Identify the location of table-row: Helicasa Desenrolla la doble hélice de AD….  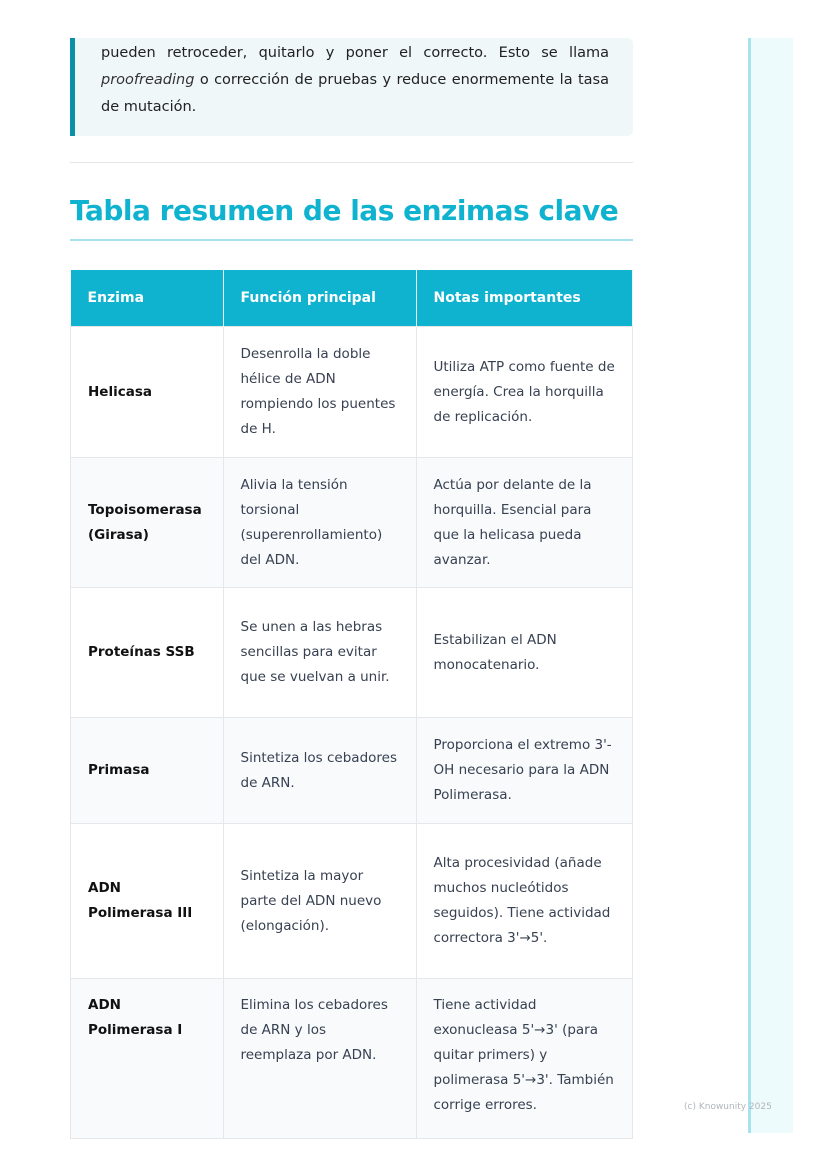
(351, 392).